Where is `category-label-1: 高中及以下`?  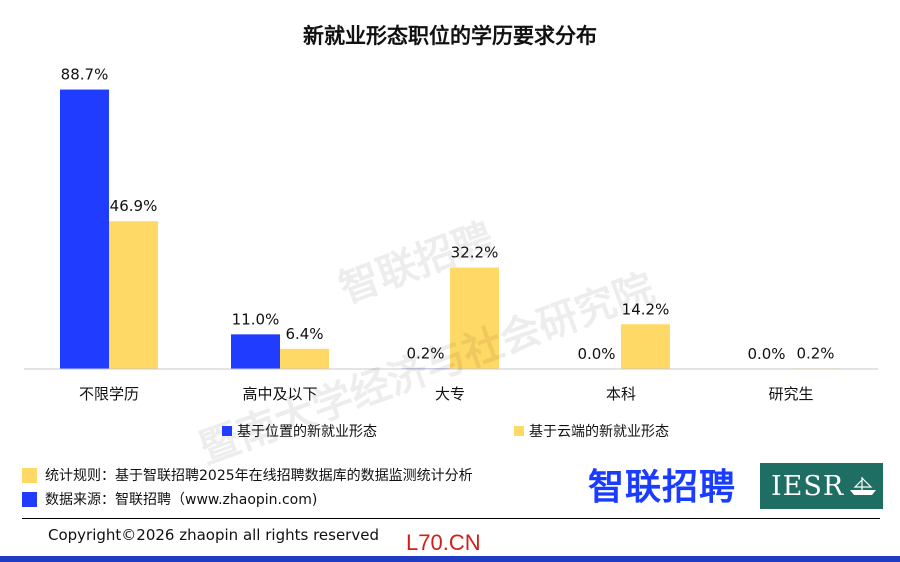
category-label-1: 高中及以下 is located at coordinates (279, 394).